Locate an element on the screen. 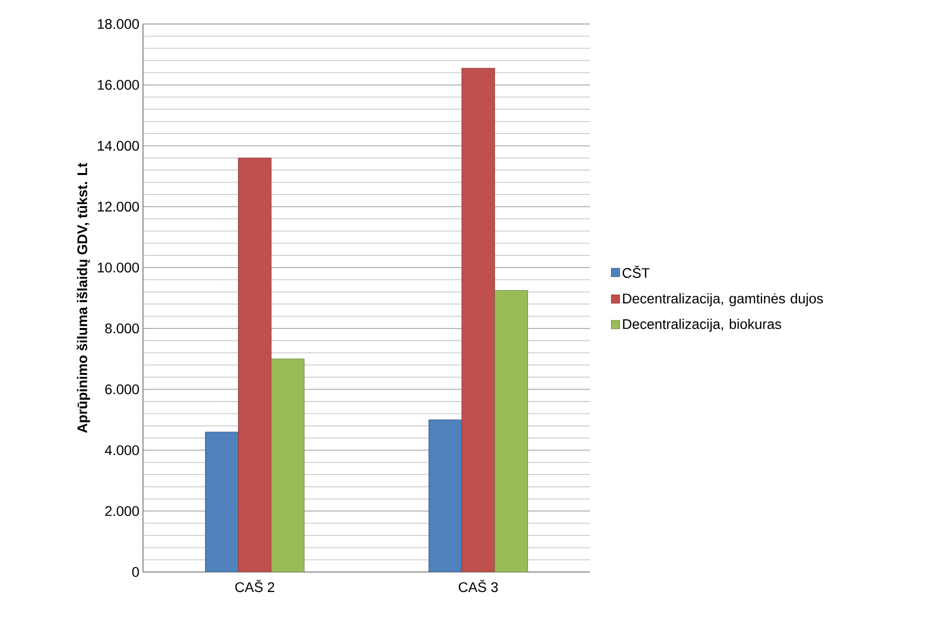  legend-label: CŠT is located at coordinates (636, 272).